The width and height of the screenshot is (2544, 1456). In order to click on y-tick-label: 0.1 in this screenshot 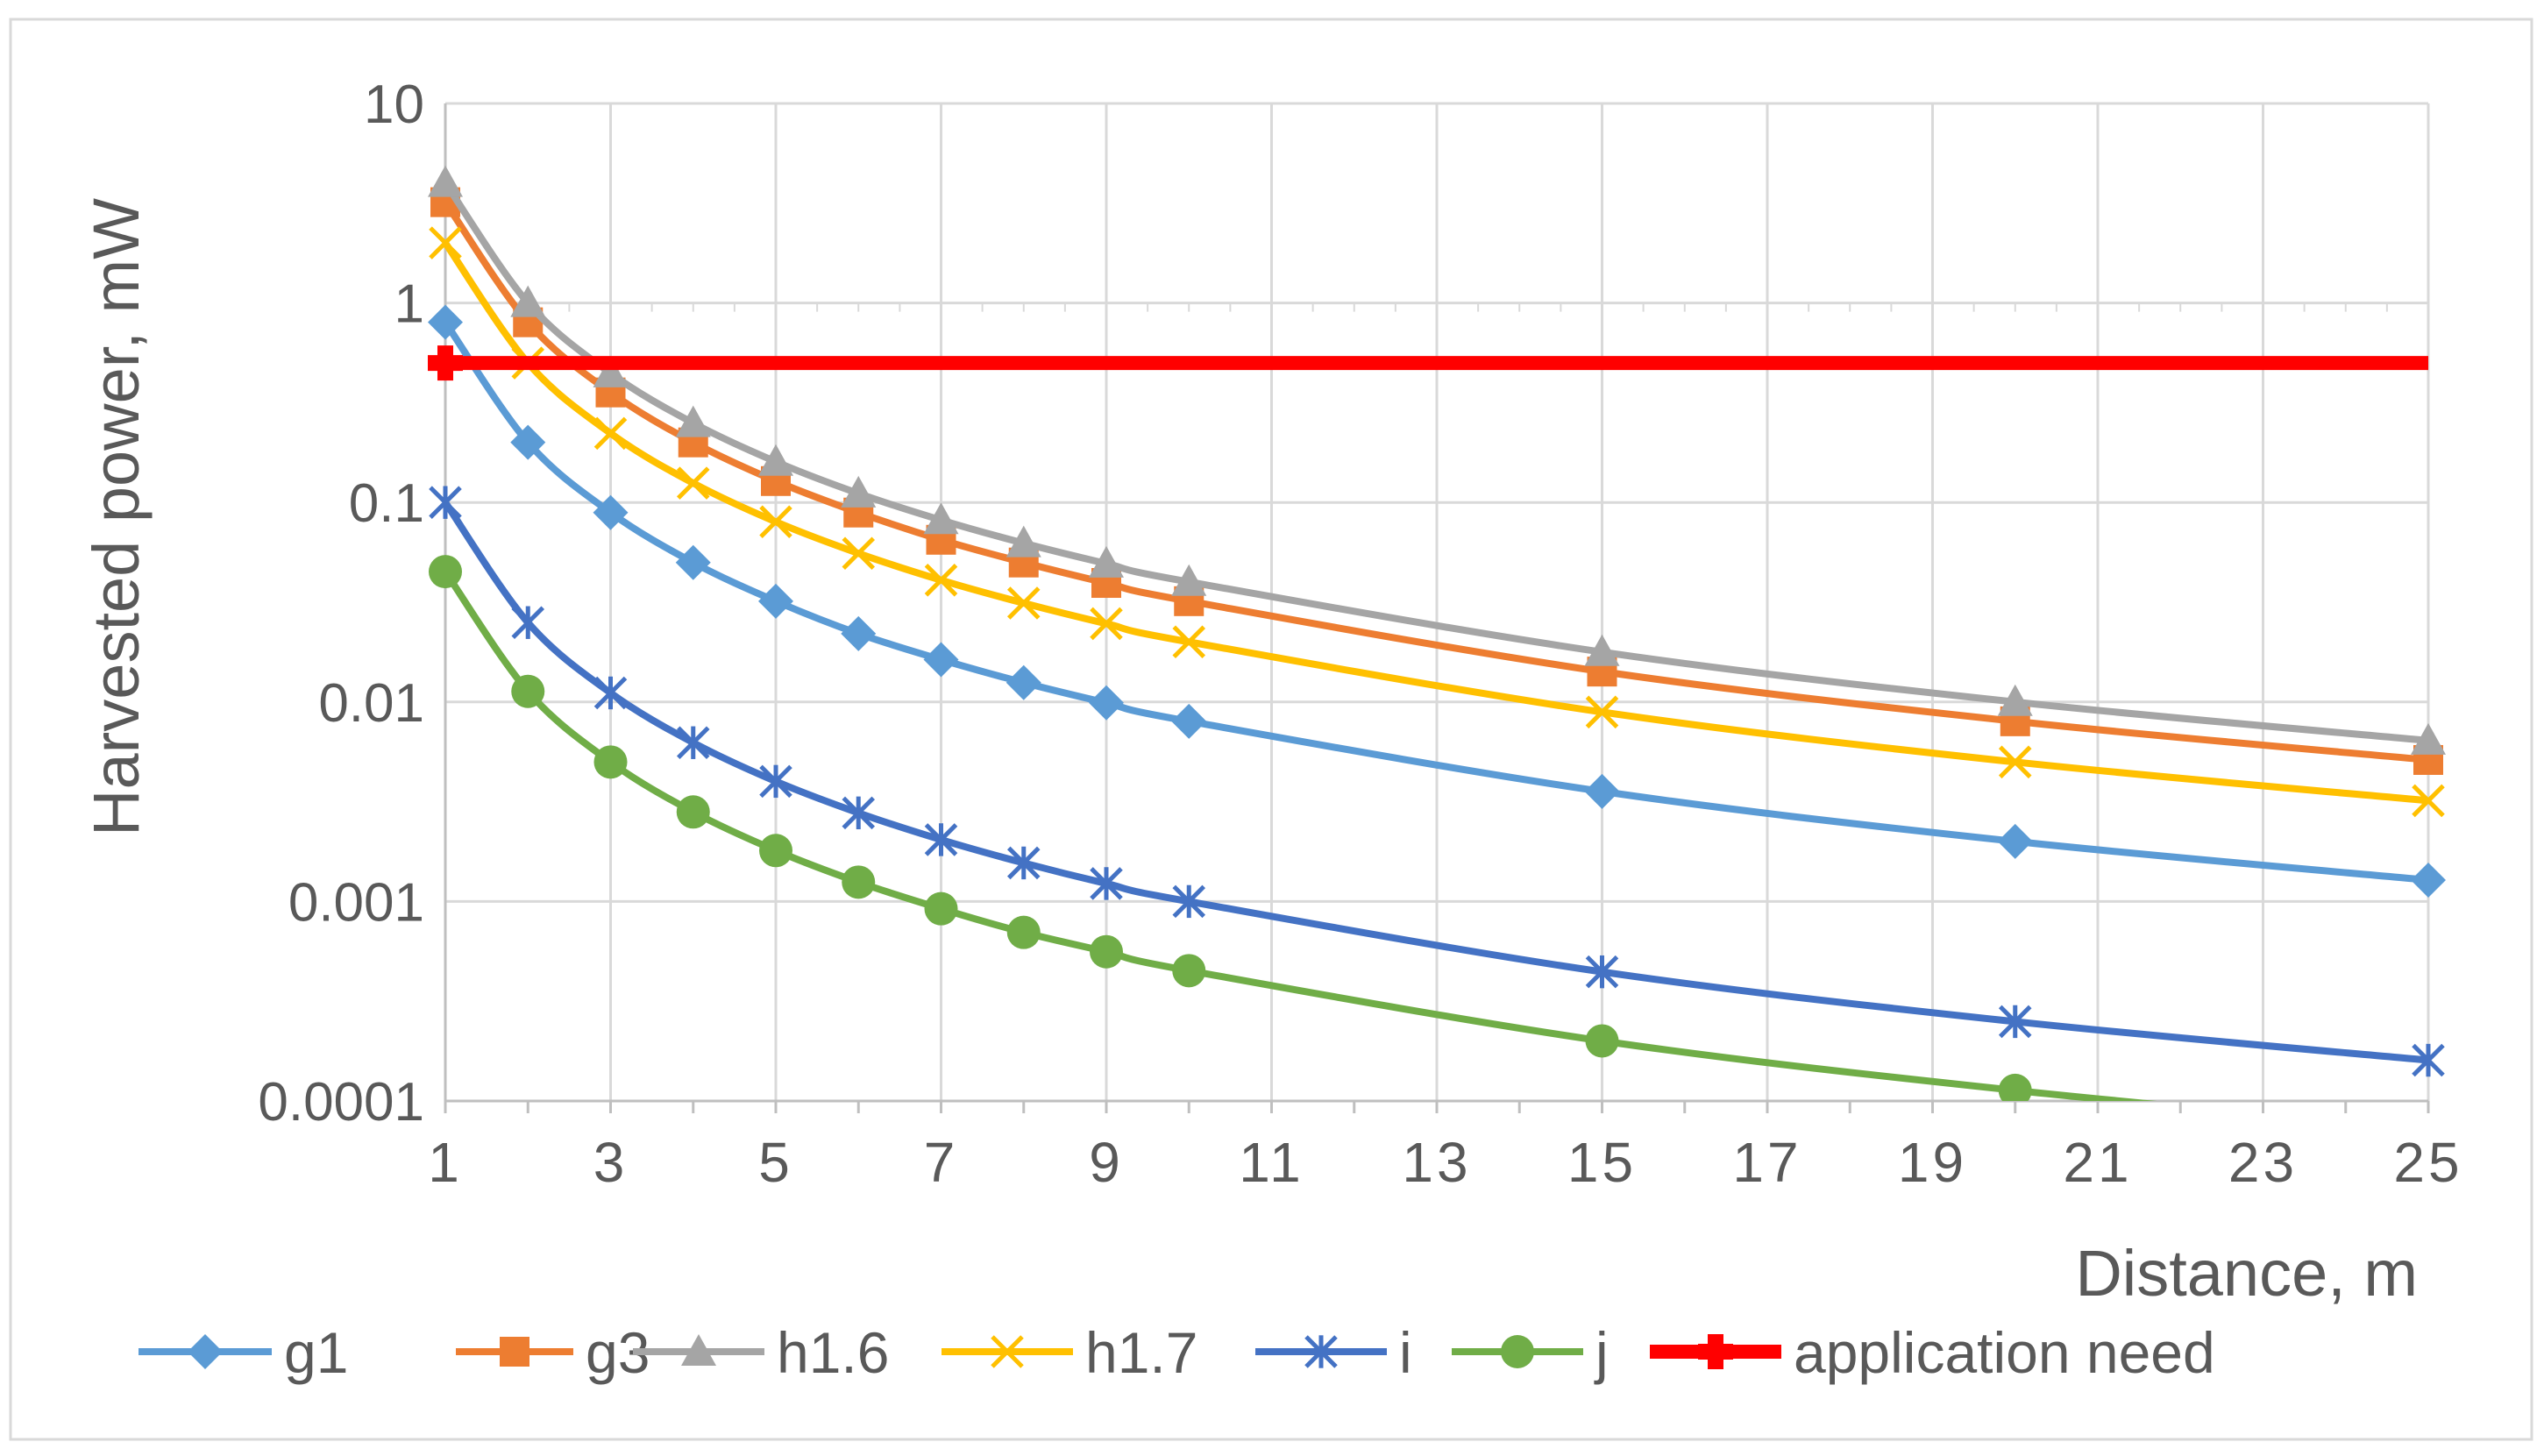, I will do `click(387, 503)`.